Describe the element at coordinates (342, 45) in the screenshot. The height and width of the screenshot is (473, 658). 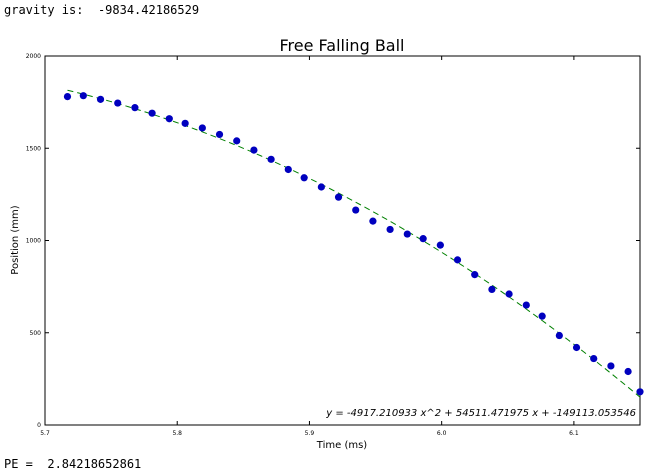
I see `chart-title: Free Falling Ball` at that location.